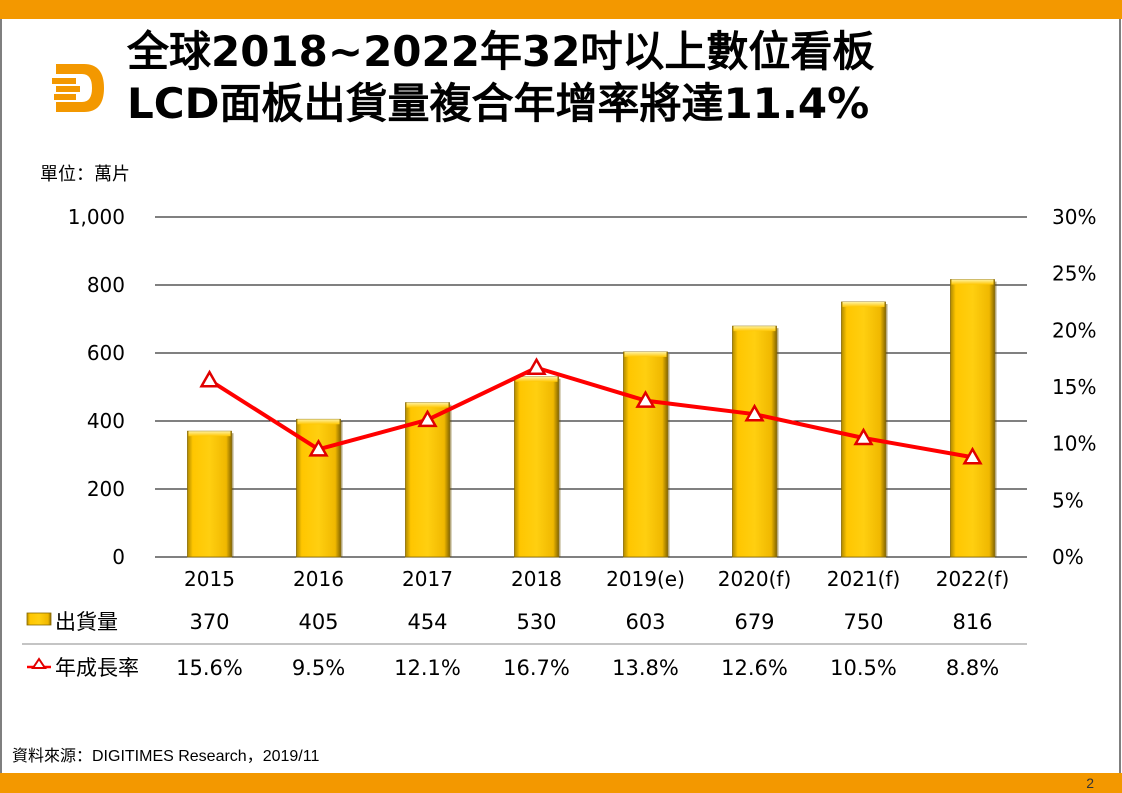 This screenshot has height=793, width=1122. What do you see at coordinates (1074, 444) in the screenshot?
I see `right-axis-tick-label: 10%` at bounding box center [1074, 444].